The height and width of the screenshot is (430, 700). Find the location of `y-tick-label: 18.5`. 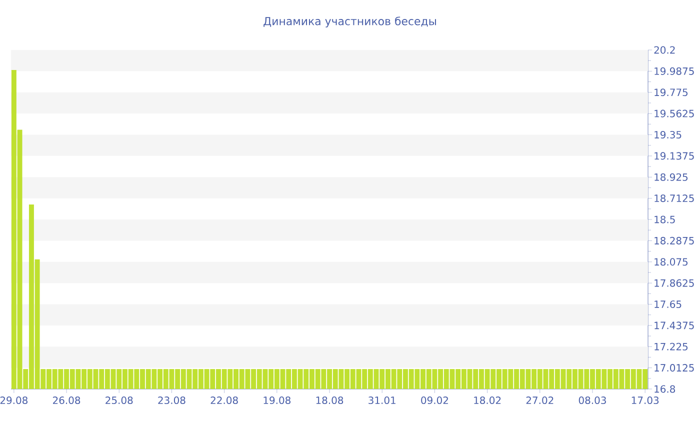

y-tick-label: 18.5 is located at coordinates (664, 220).